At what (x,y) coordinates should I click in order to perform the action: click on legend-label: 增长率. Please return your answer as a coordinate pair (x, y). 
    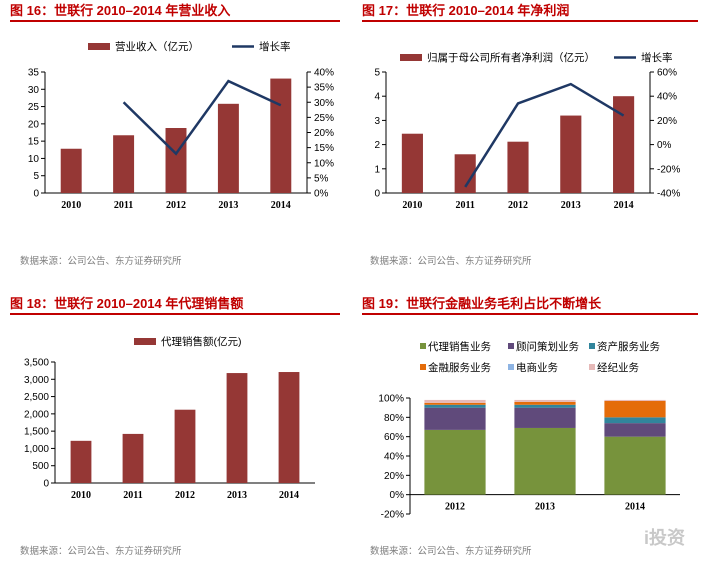
    Looking at the image, I should click on (657, 57).